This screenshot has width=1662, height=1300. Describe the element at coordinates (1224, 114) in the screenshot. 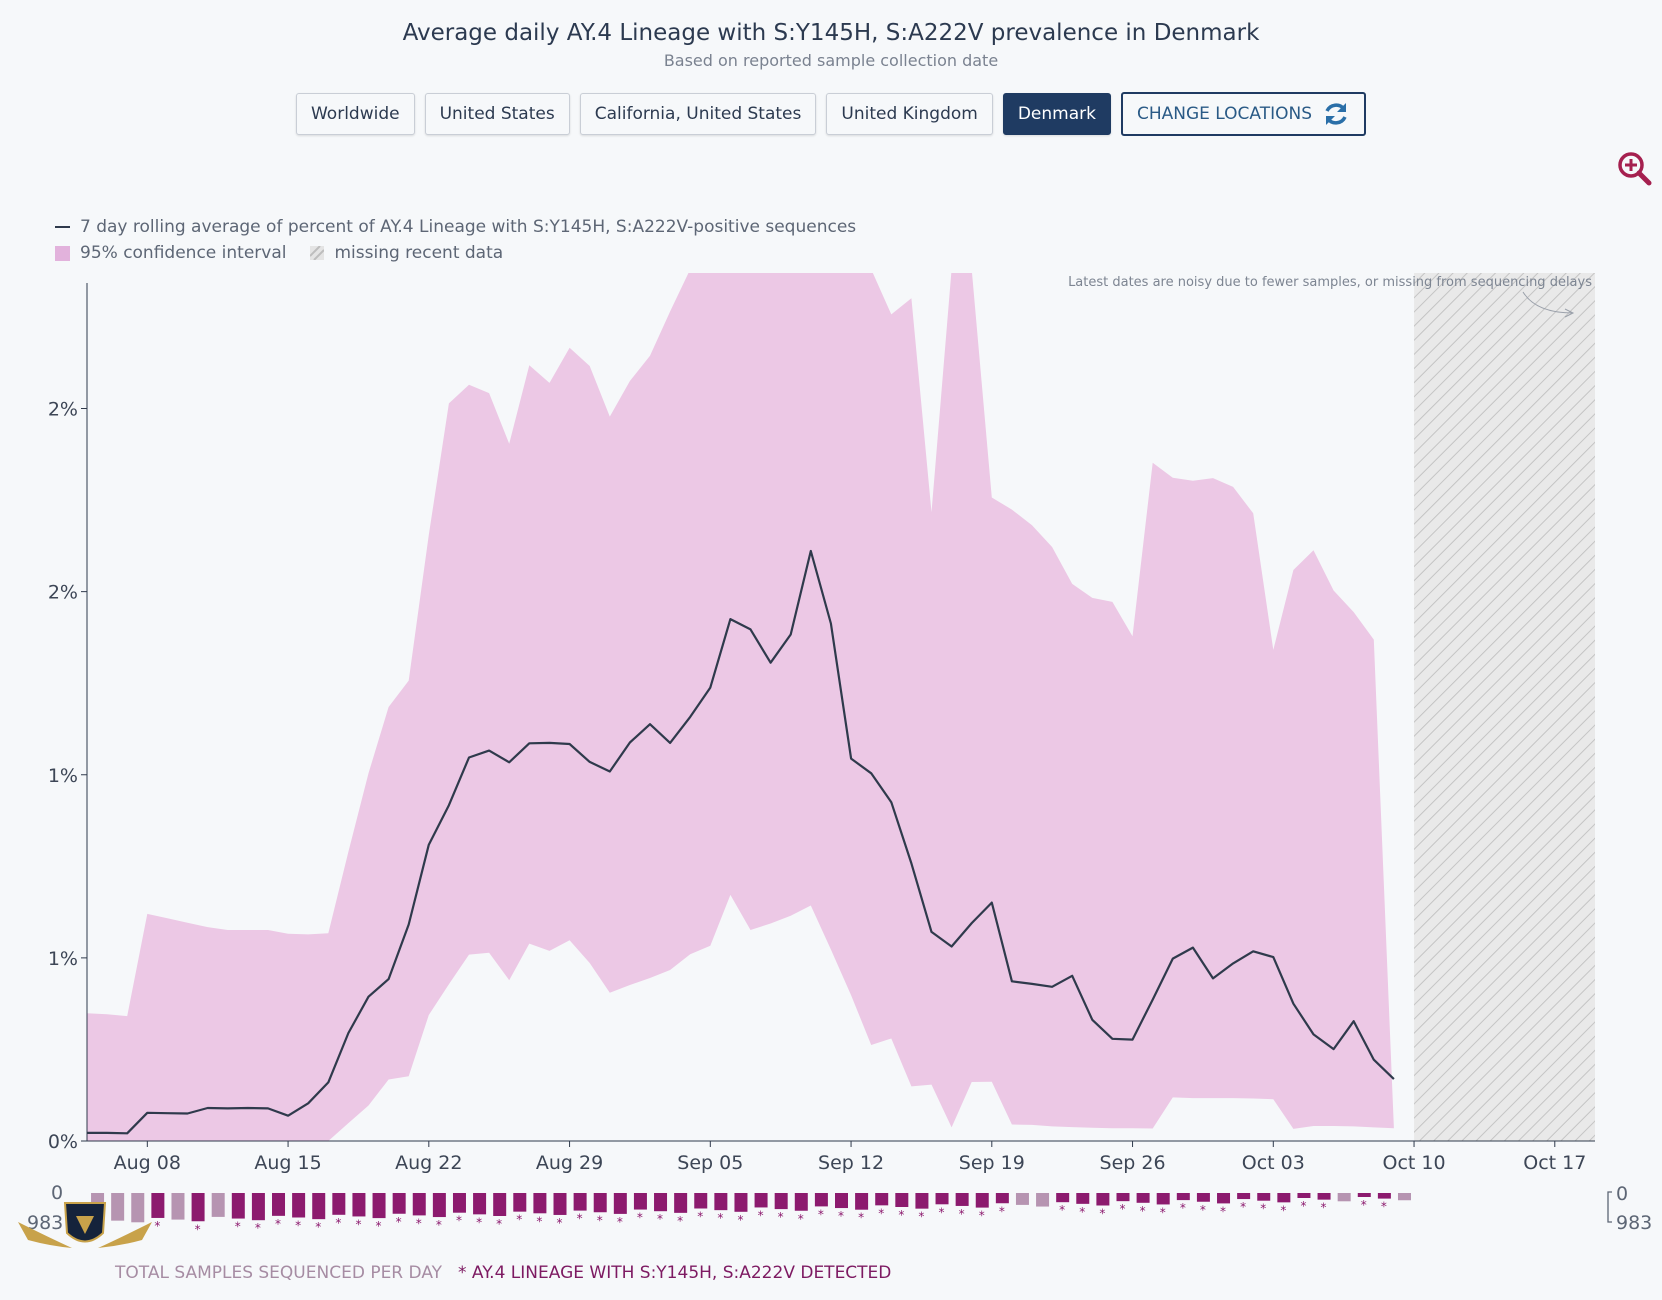

I see `change-locations-label: CHANGE LOCATIONS` at that location.